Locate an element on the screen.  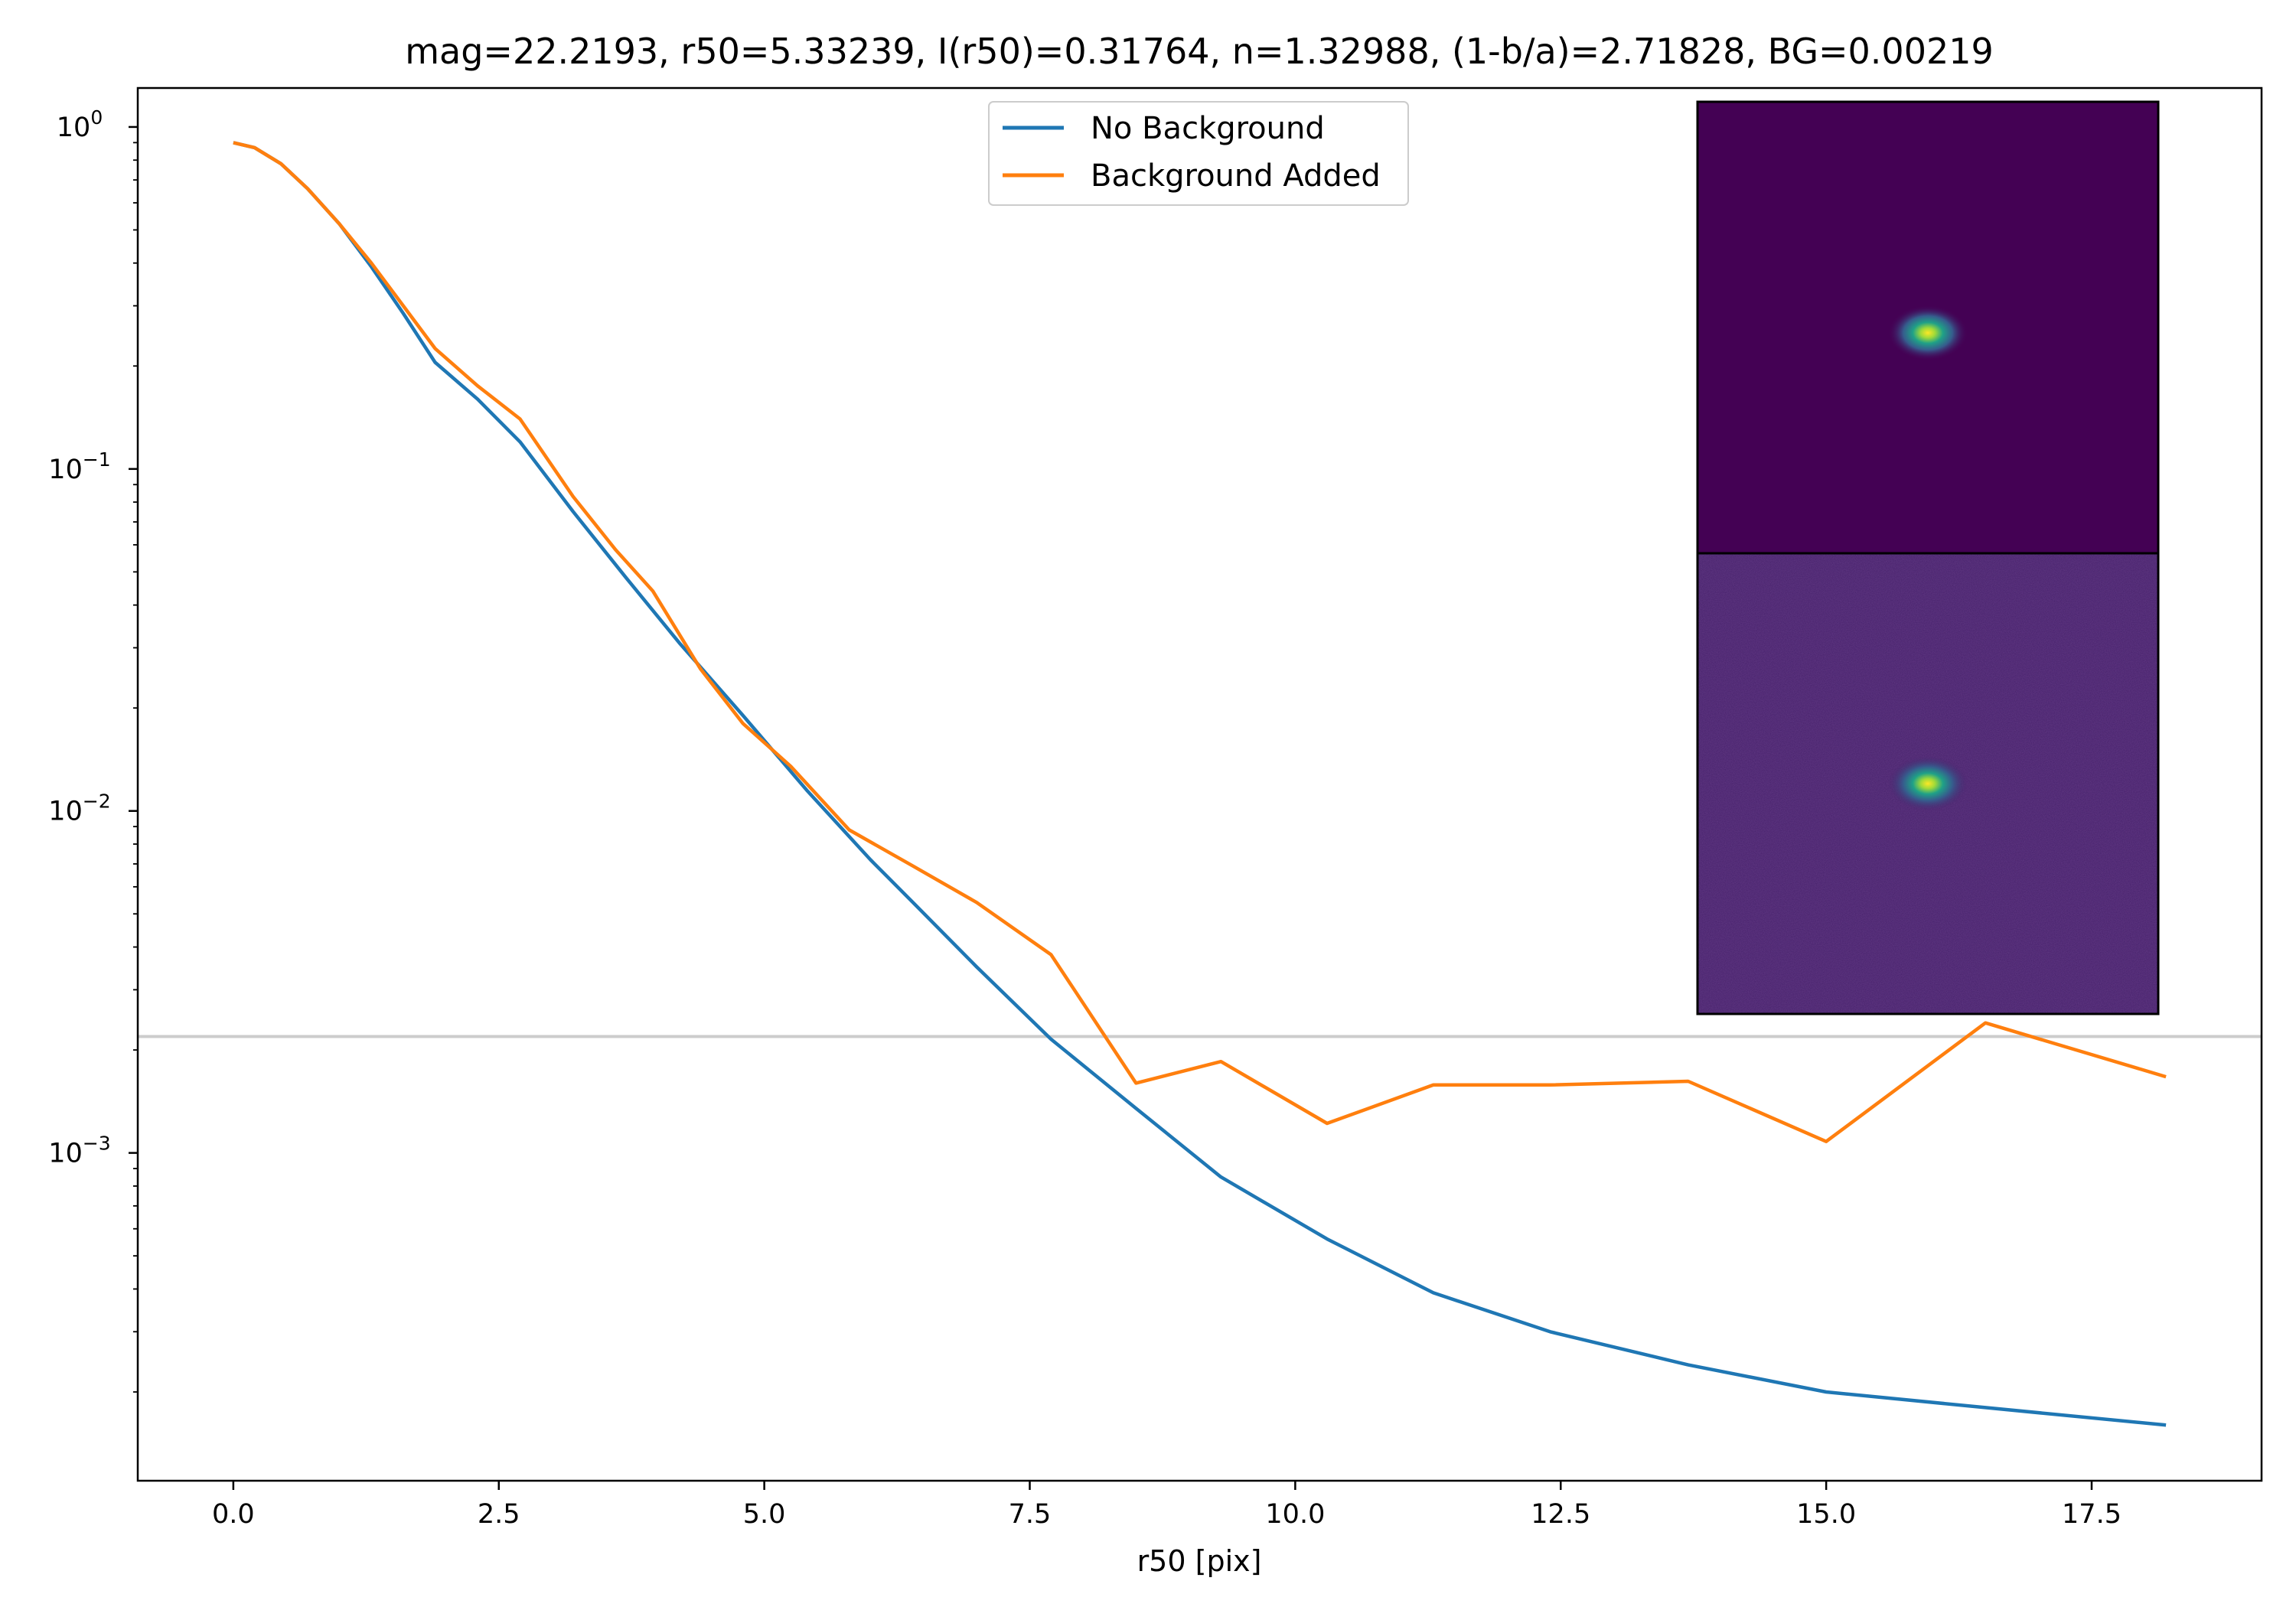
x-tick-label: 0.0 is located at coordinates (233, 1514).